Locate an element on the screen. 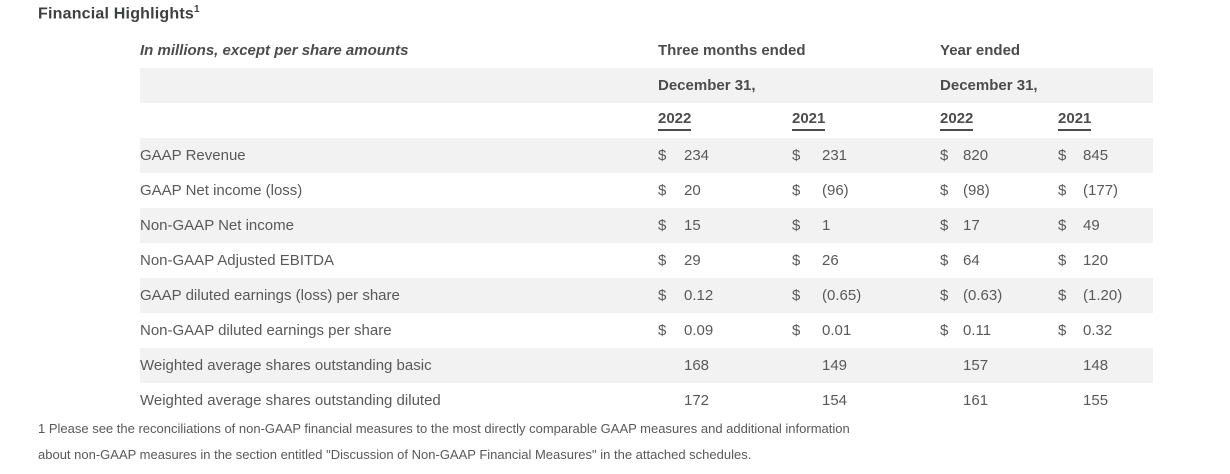  year-header-ye-2021: 2021 is located at coordinates (1075, 121).